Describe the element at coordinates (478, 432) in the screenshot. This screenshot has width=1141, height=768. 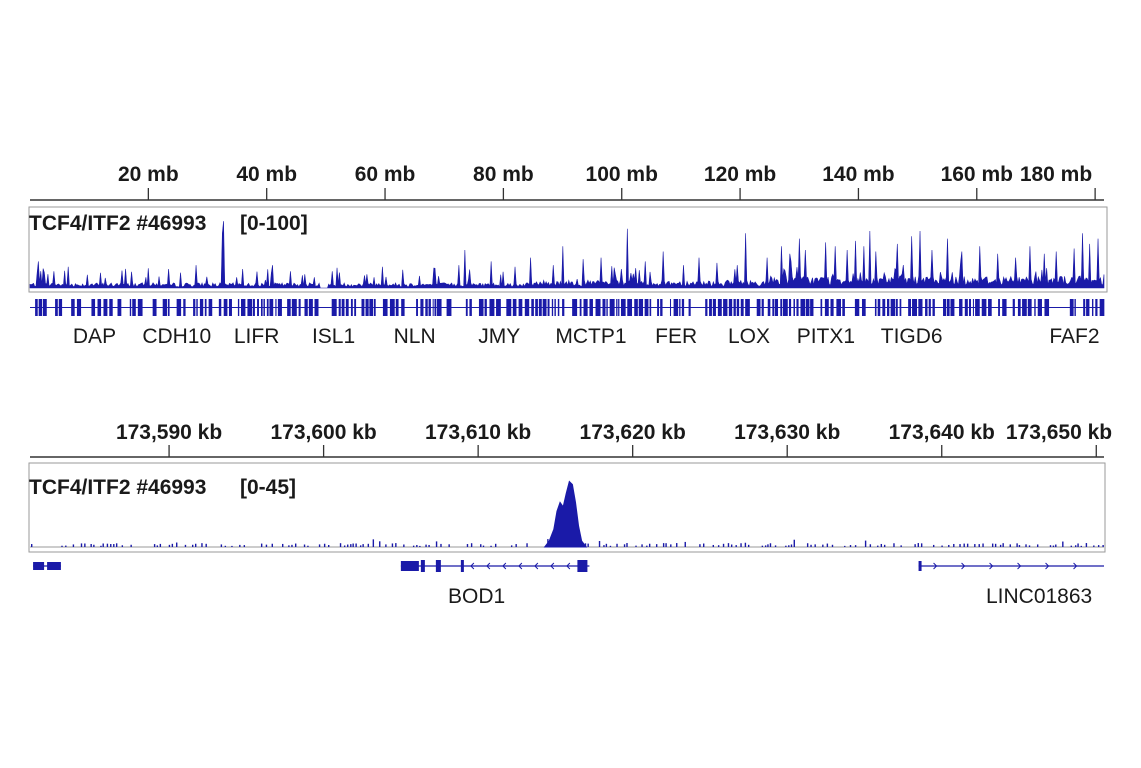
I see `locus-tick-label: 173,610 kb` at that location.